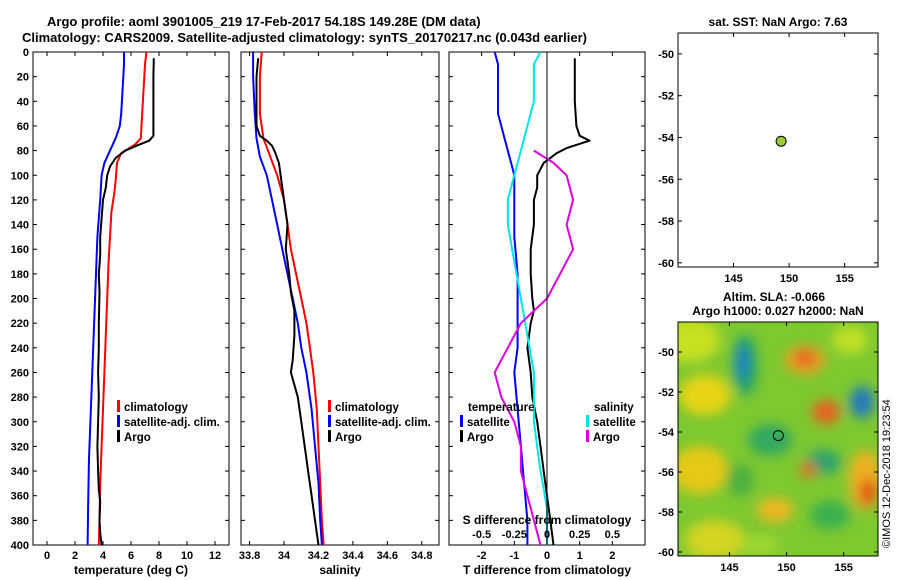 Image resolution: width=900 pixels, height=580 pixels. What do you see at coordinates (606, 438) in the screenshot?
I see `legend-label-s-argo: Argo` at bounding box center [606, 438].